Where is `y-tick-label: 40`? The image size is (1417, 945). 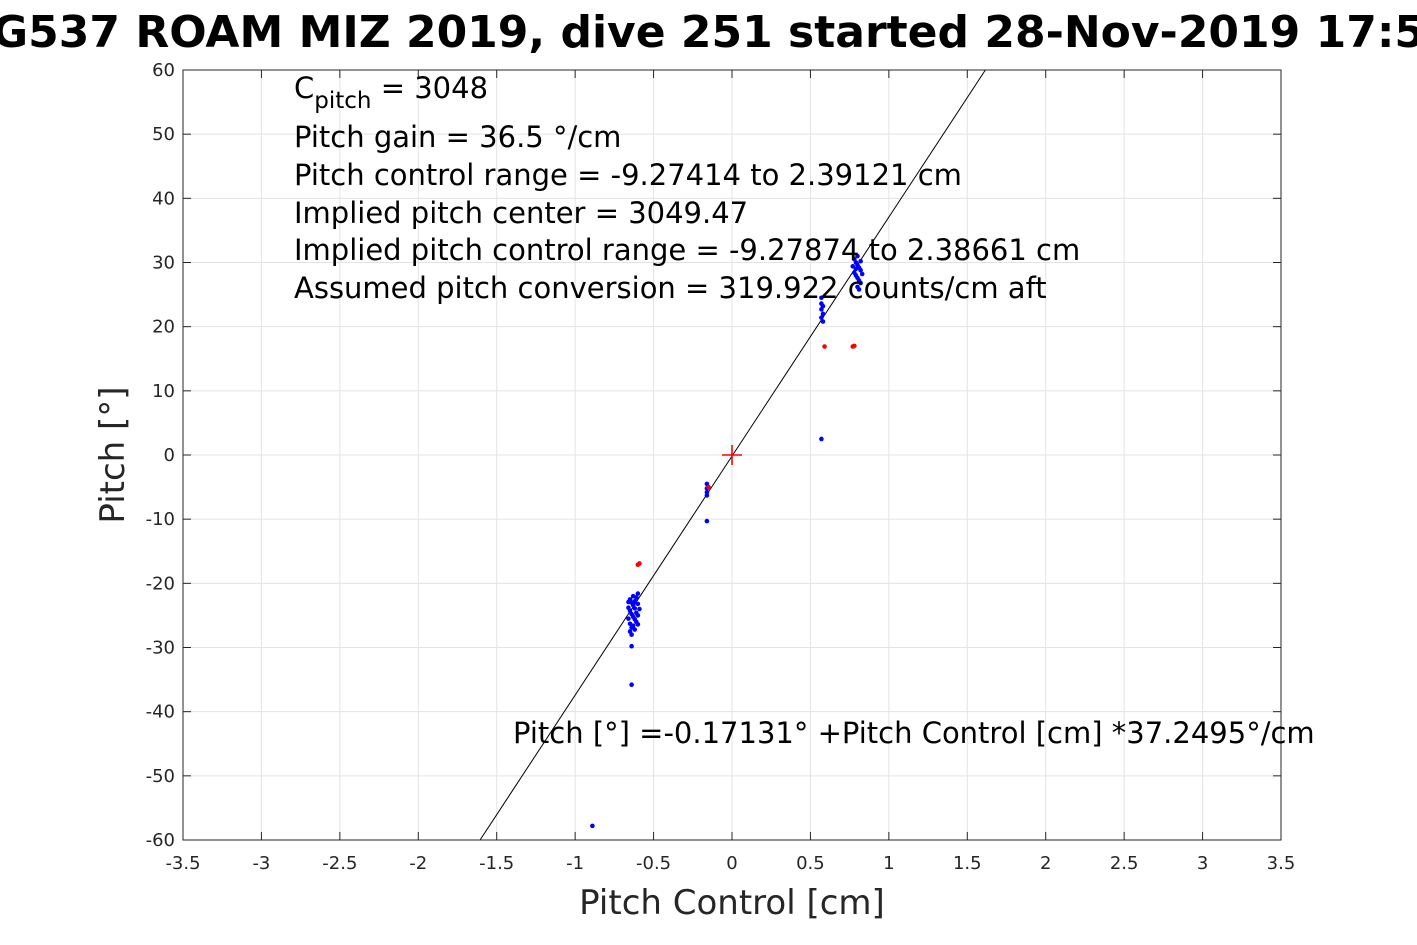 y-tick-label: 40 is located at coordinates (163, 198).